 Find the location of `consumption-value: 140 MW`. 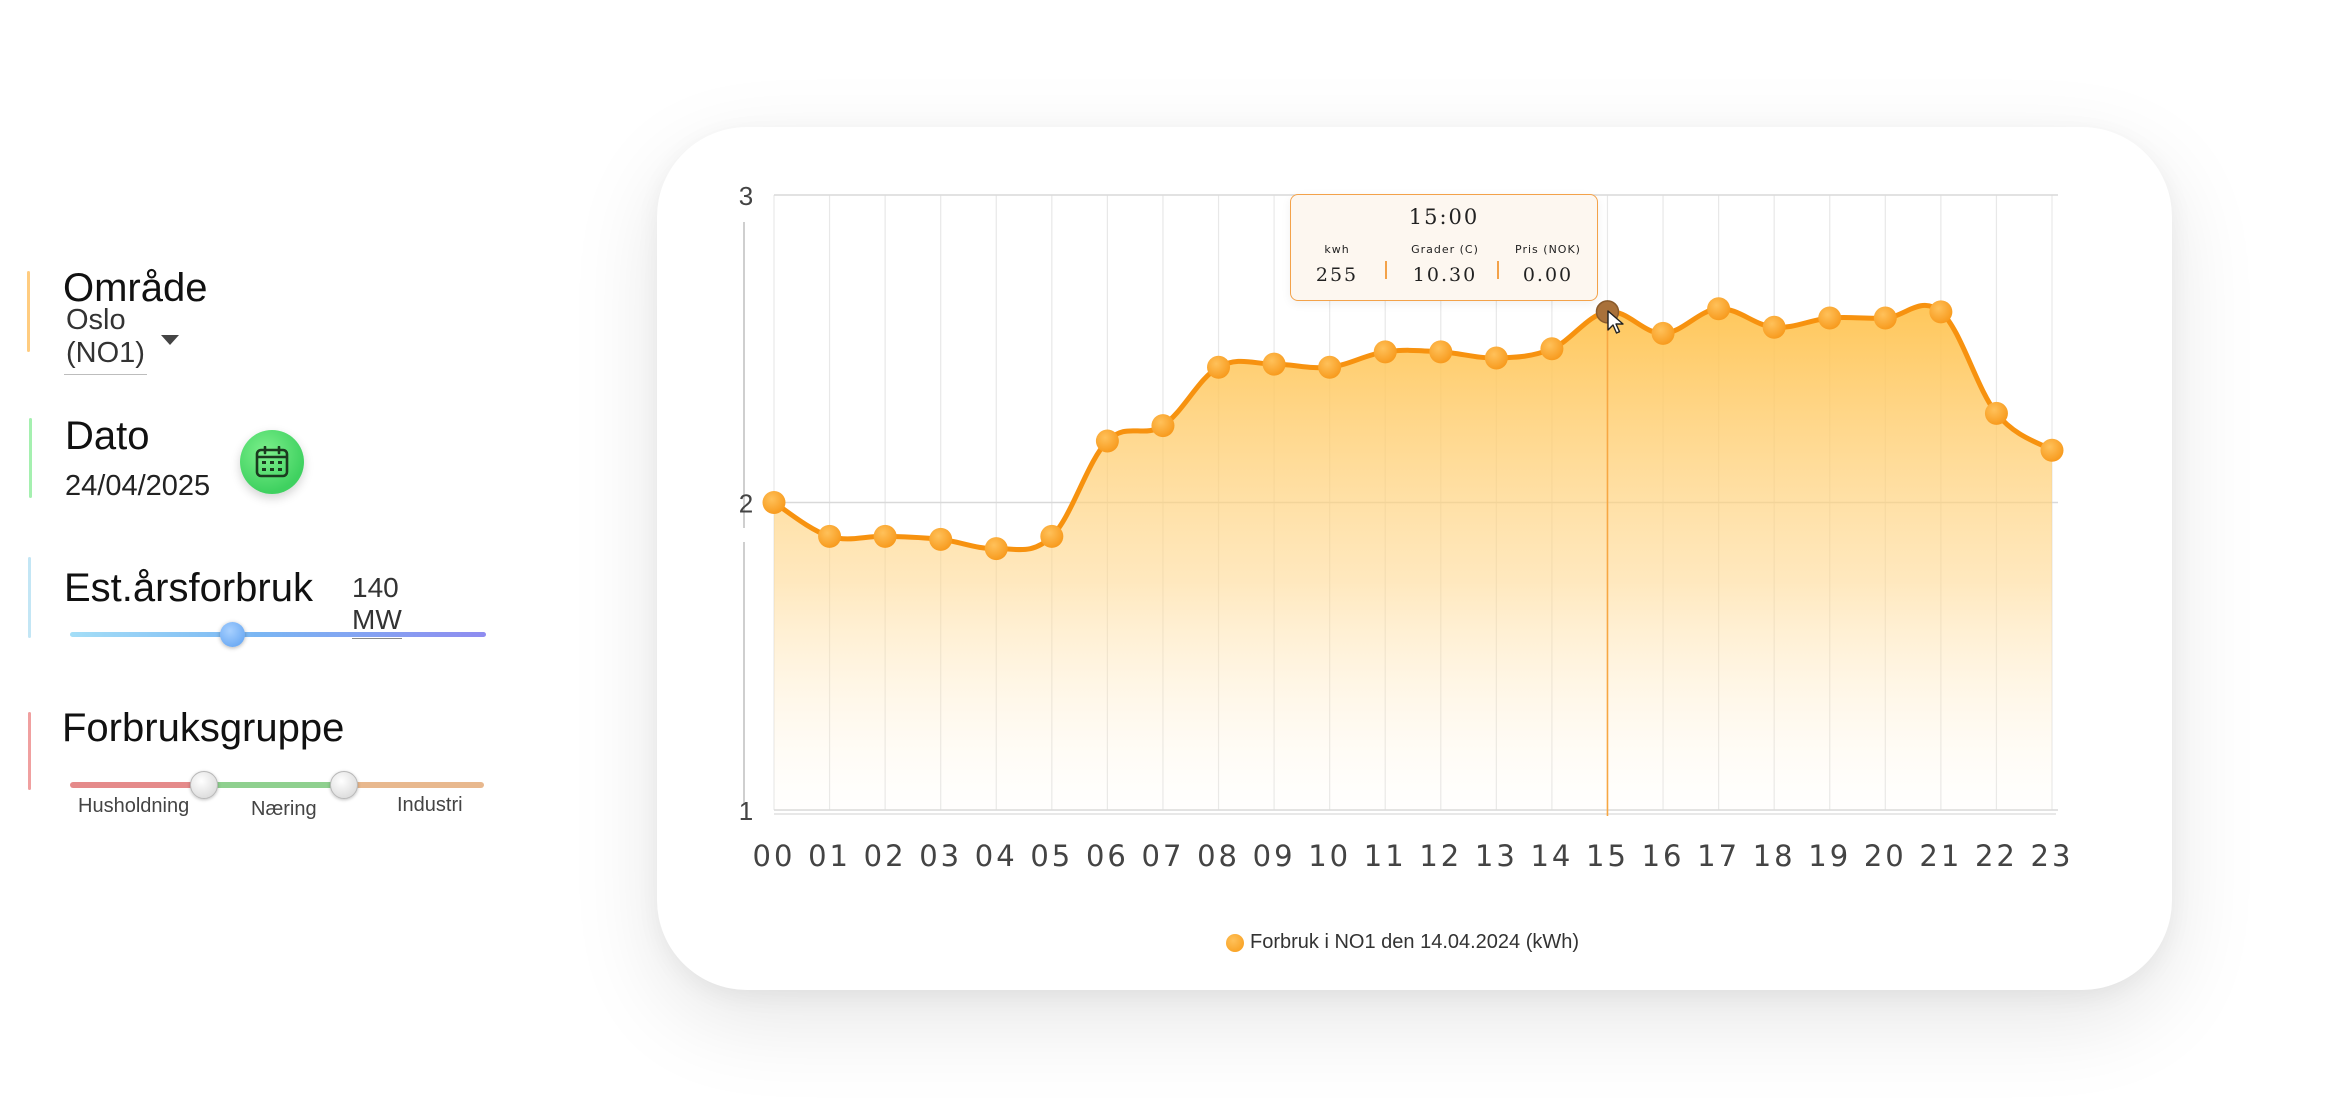

consumption-value: 140 MW is located at coordinates (377, 605).